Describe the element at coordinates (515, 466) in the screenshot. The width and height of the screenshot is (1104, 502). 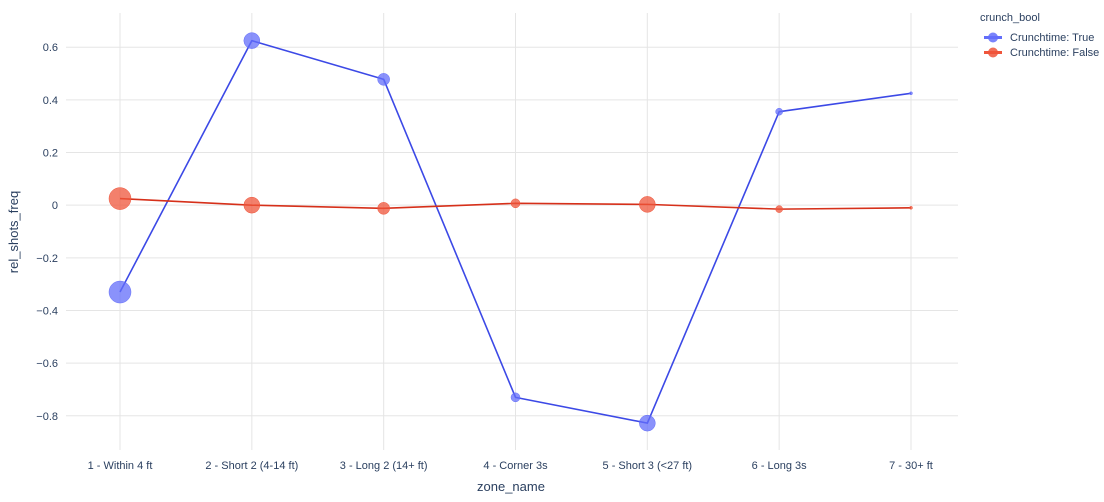
I see `x-tick-label: 4 - Corner 3s` at that location.